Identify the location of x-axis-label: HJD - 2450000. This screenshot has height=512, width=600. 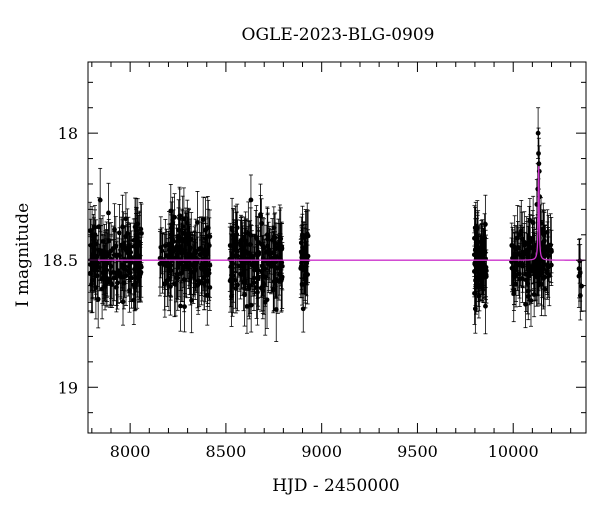
(336, 486).